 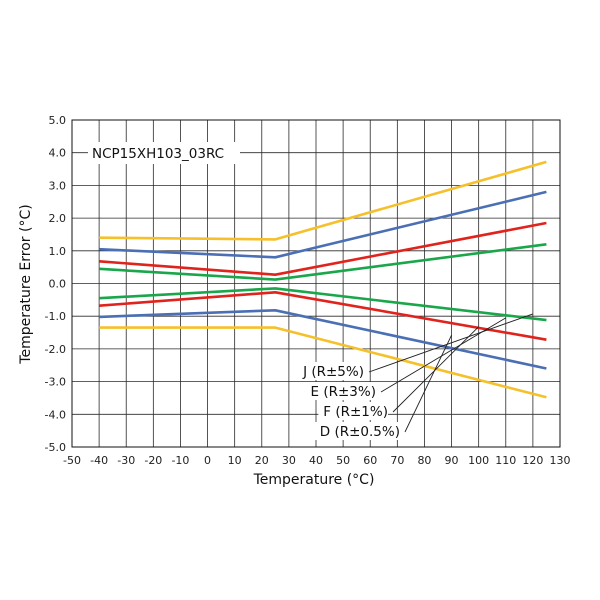 I want to click on y-tick-label: 3.0, so click(x=58, y=185).